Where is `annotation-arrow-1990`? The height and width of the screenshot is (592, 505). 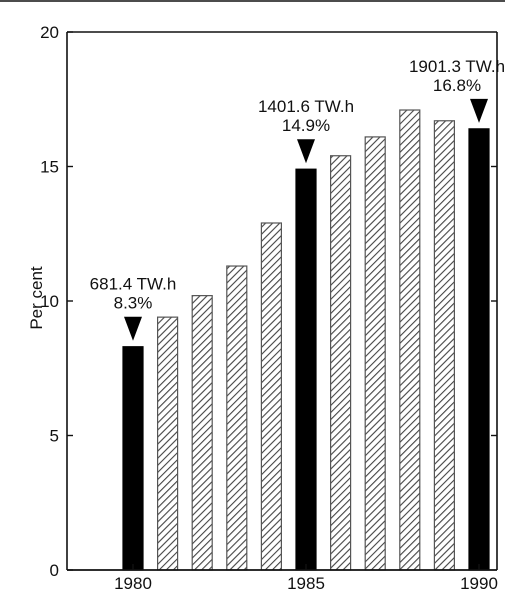 annotation-arrow-1990 is located at coordinates (479, 110).